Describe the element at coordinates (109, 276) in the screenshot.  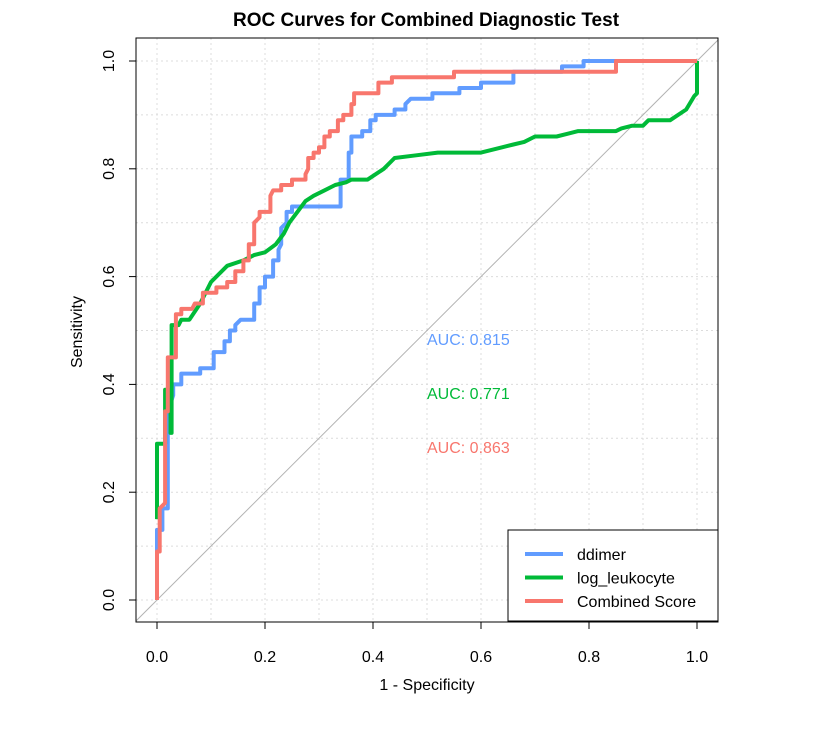
I see `y-tick-label: 0.6` at that location.